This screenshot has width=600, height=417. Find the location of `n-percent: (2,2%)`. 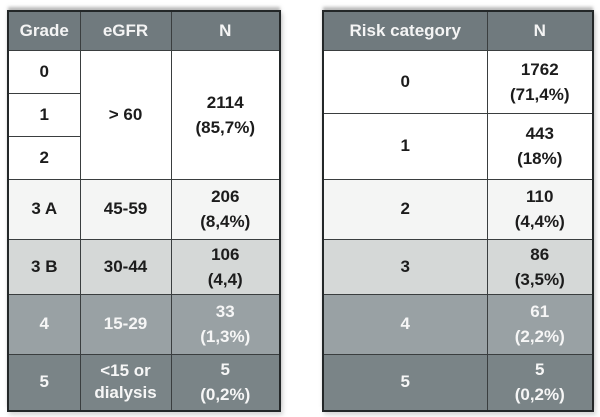

n-percent: (2,2%) is located at coordinates (539, 336).